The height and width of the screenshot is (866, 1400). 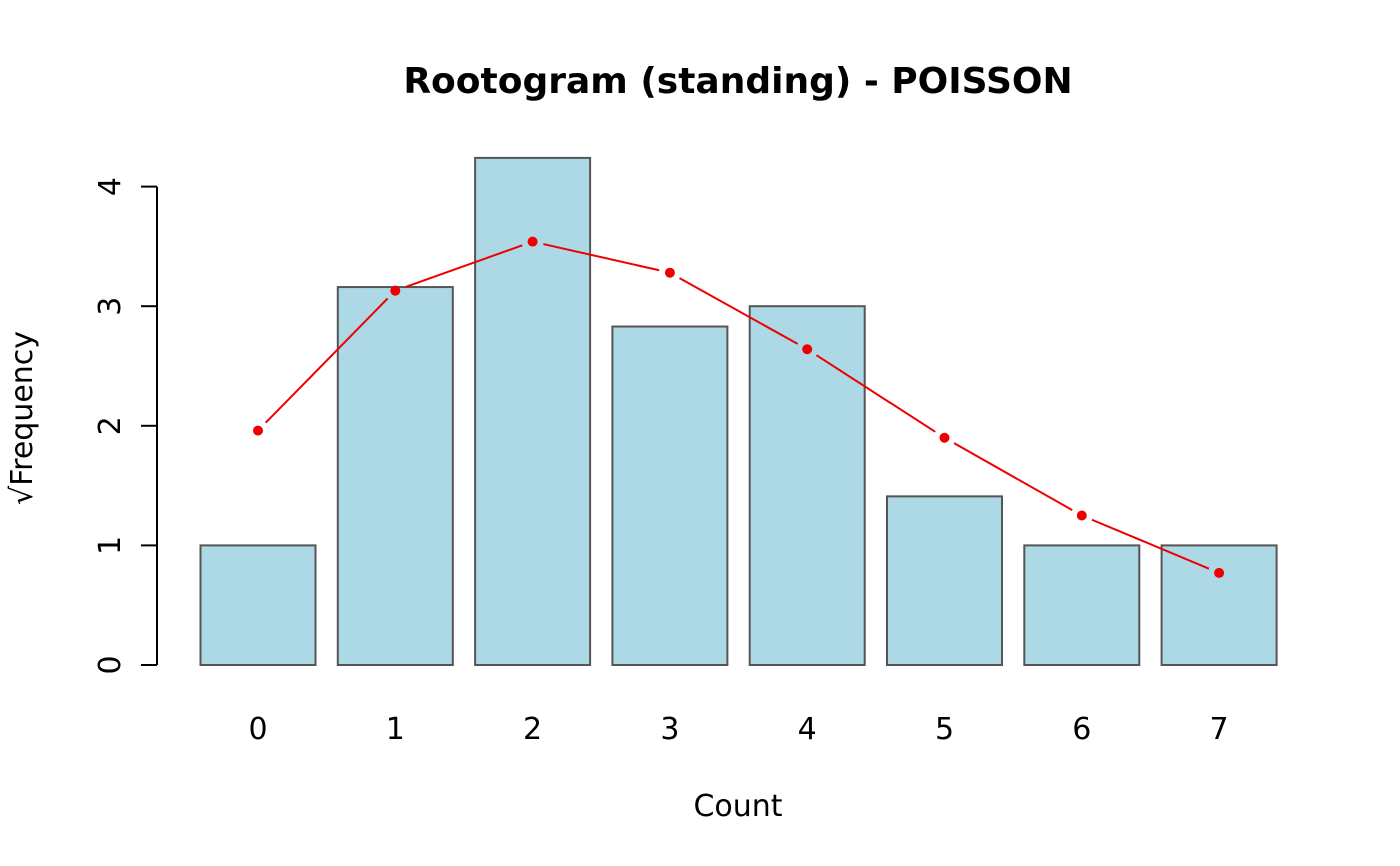 What do you see at coordinates (737, 81) in the screenshot?
I see `chart-title: Rootogram (standing) - POISSON` at bounding box center [737, 81].